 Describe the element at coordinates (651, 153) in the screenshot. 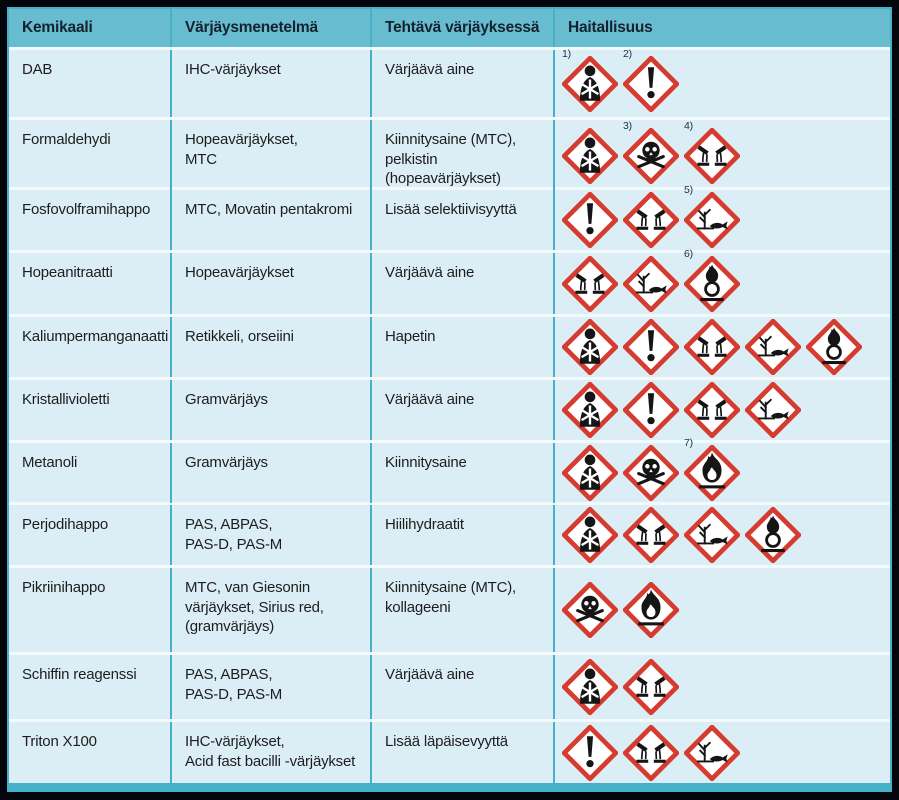

I see `ghs-skull-icon: 3)` at that location.